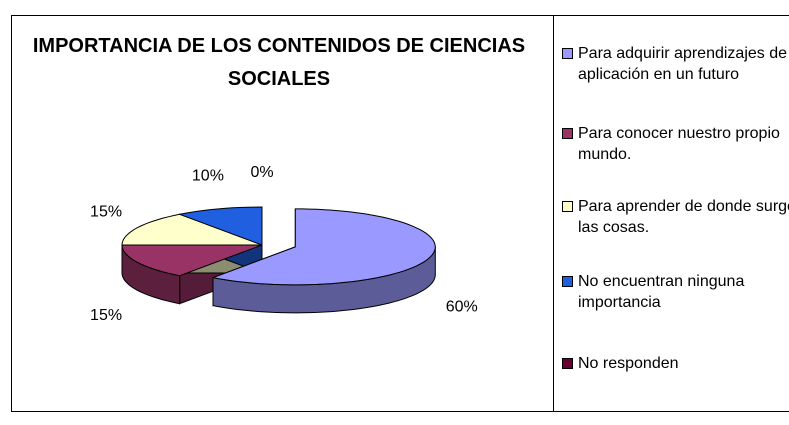  What do you see at coordinates (683, 217) in the screenshot?
I see `legend-label: Para aprender de donde surgen las cosas.` at bounding box center [683, 217].